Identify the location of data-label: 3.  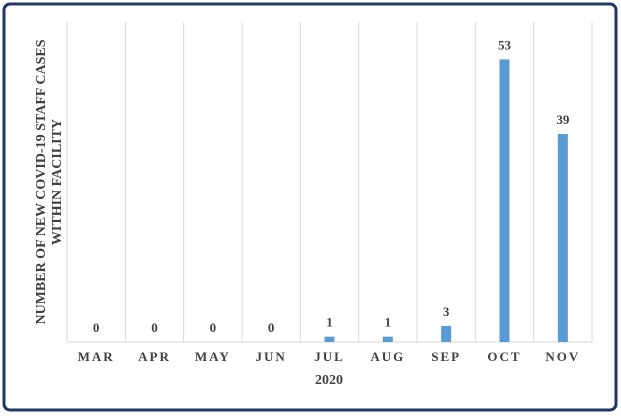
(446, 311).